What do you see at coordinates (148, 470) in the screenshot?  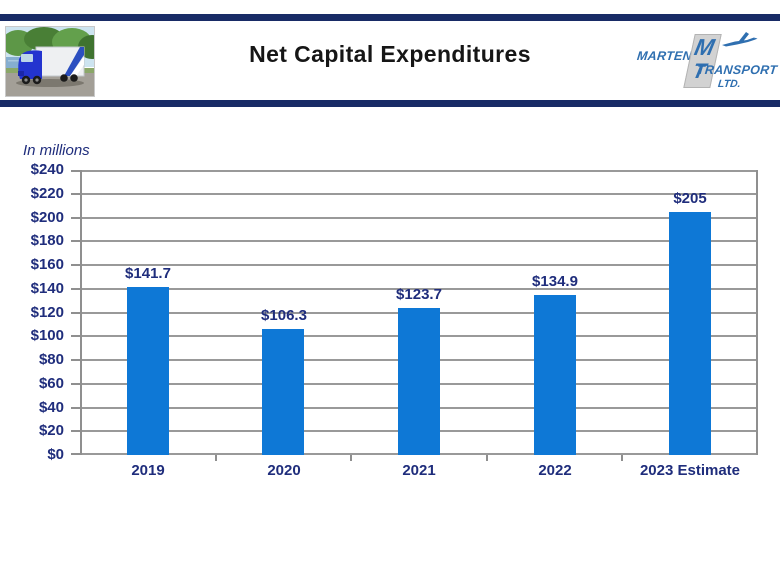 I see `x-tick-label: 2019` at bounding box center [148, 470].